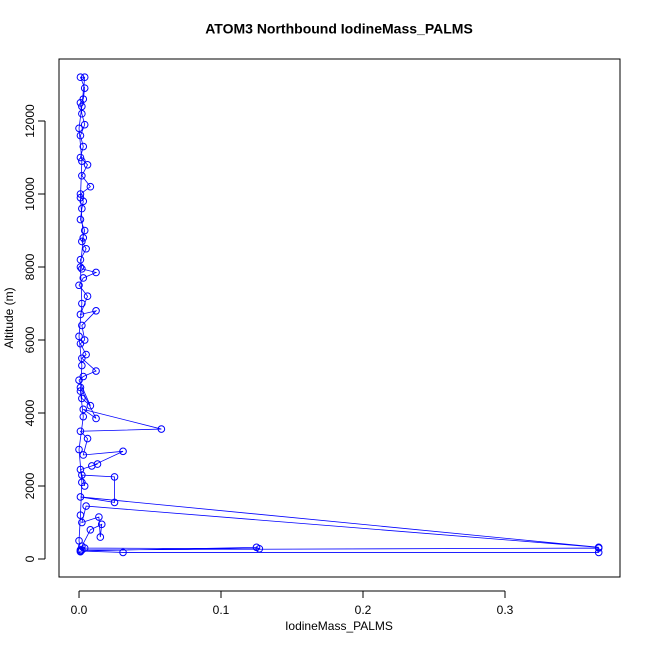  Describe the element at coordinates (30, 121) in the screenshot. I see `y-tick-label: 12000` at that location.